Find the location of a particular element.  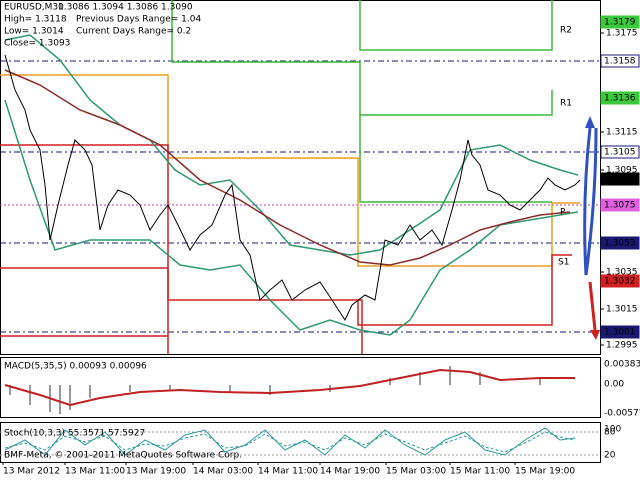

stoch-signal is located at coordinates (290, 442).